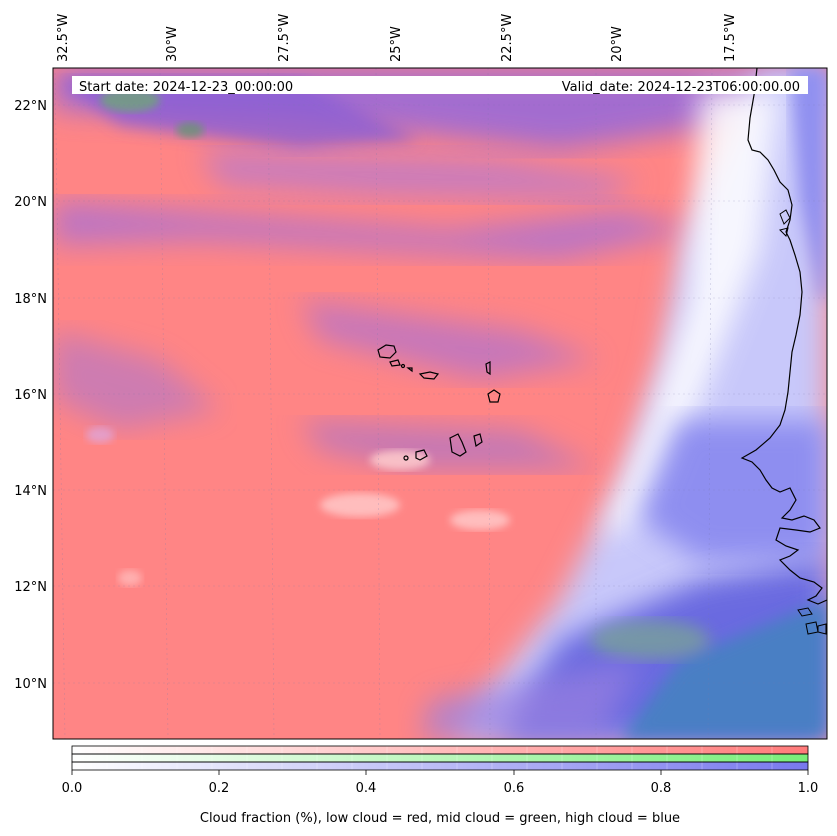  Describe the element at coordinates (617, 44) in the screenshot. I see `lon-label: 20°W` at that location.